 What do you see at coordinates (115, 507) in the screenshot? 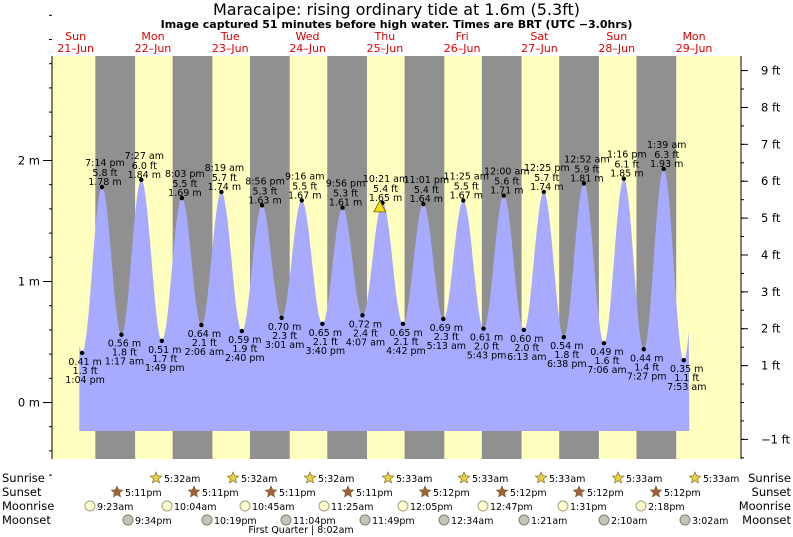
I see `moonrise-time: 9:23am` at bounding box center [115, 507].